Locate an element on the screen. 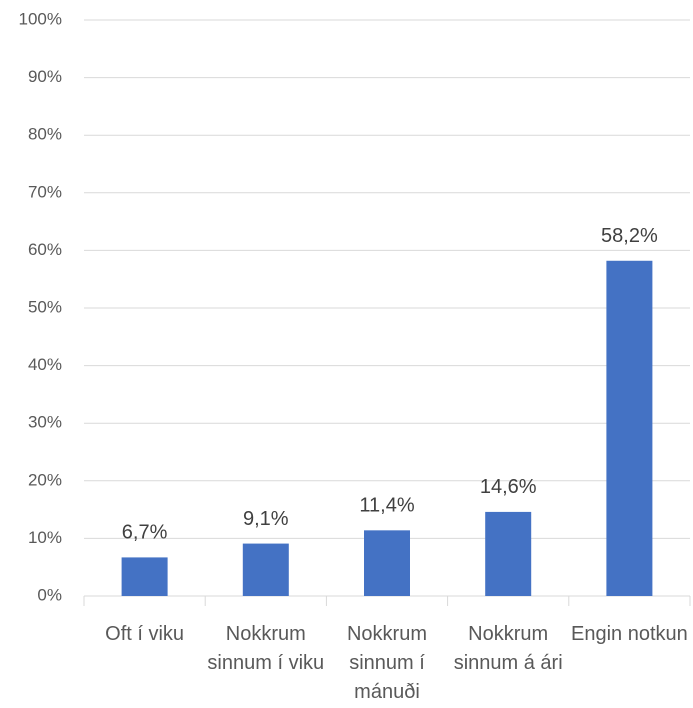 This screenshot has width=693, height=708. x-tick-label-box: Nokkrum sinnum í mánuði is located at coordinates (386, 663).